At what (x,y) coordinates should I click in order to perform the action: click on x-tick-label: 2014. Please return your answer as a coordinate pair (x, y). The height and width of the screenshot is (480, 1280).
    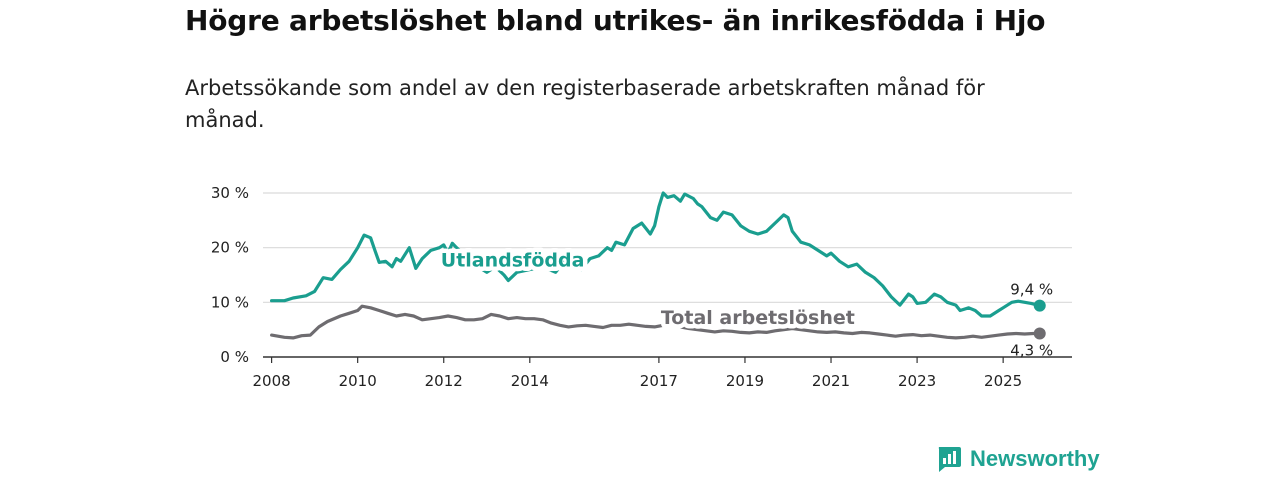
    Looking at the image, I should click on (530, 381).